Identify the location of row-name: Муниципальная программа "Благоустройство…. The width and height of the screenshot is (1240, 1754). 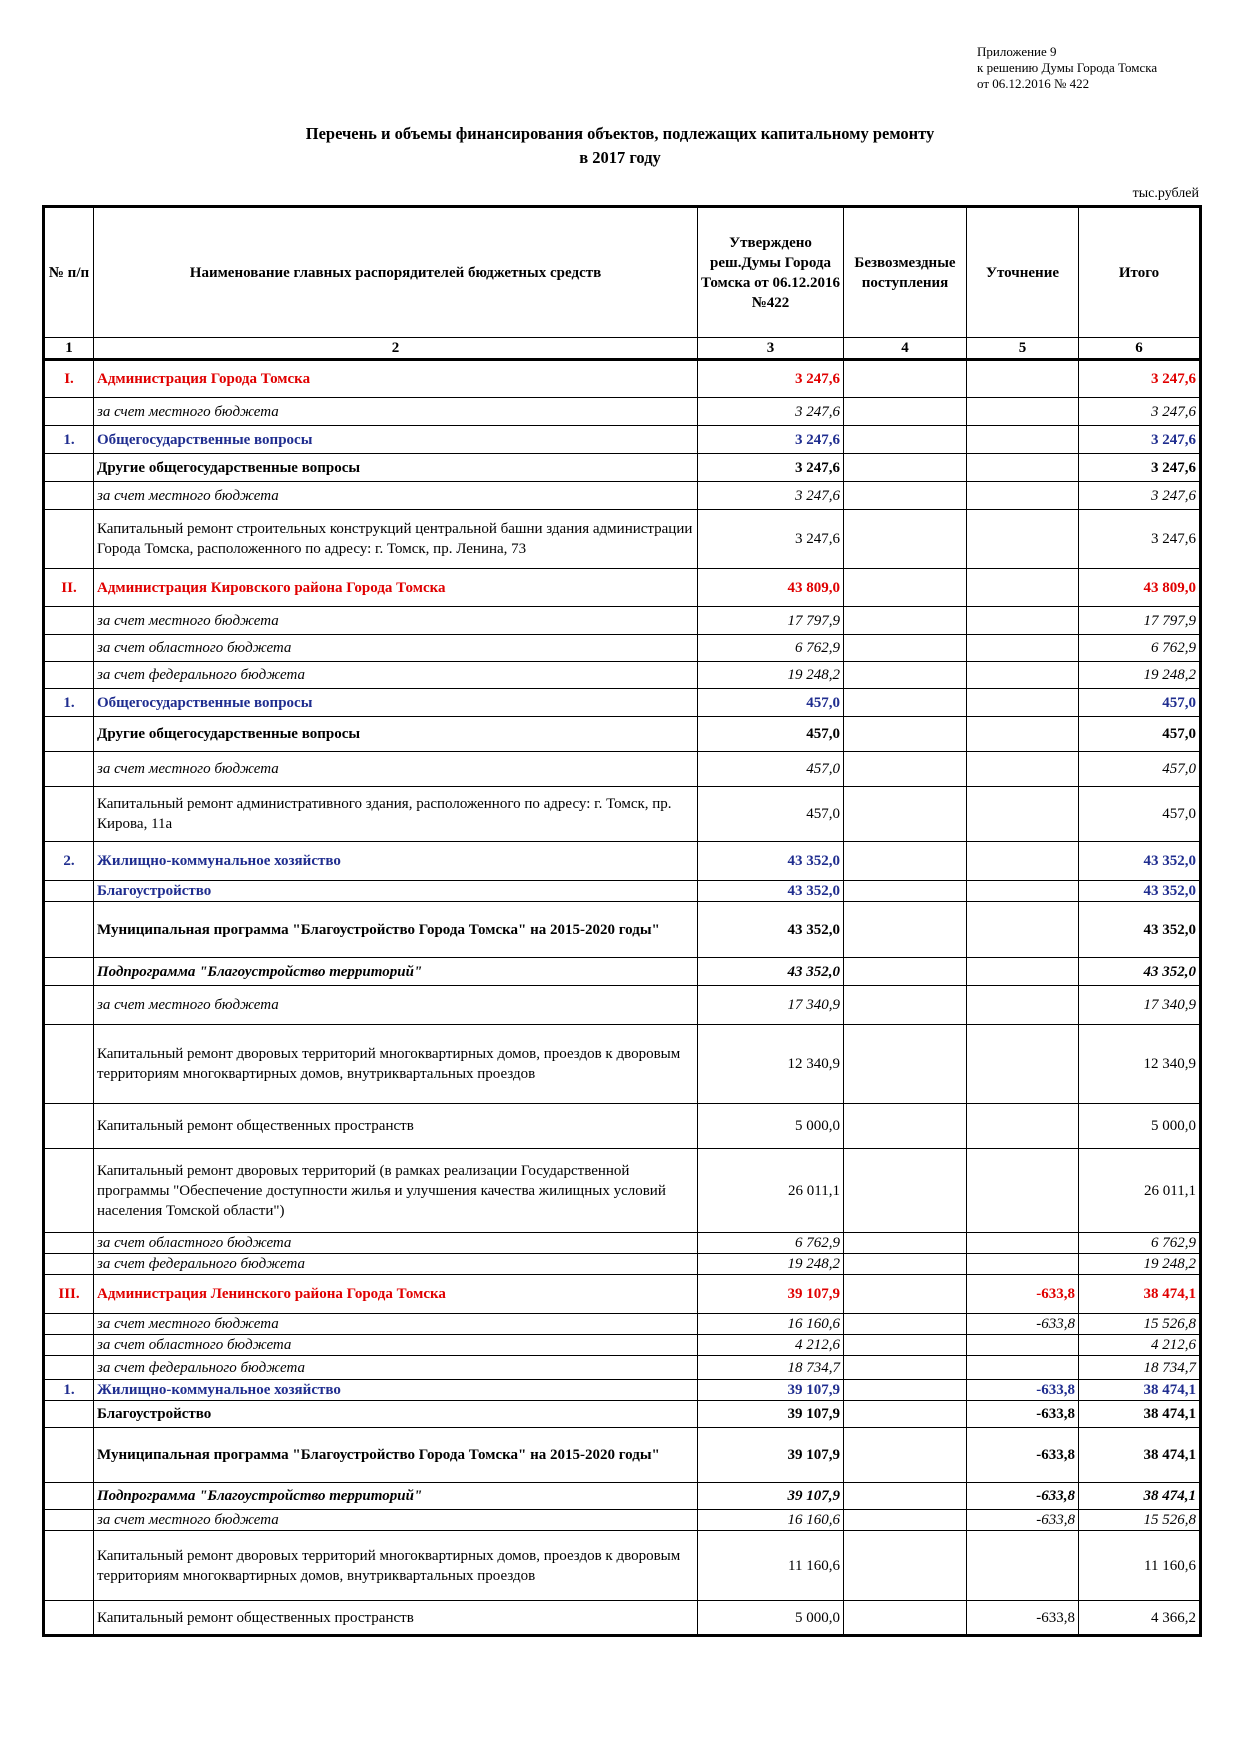
(395, 1455).